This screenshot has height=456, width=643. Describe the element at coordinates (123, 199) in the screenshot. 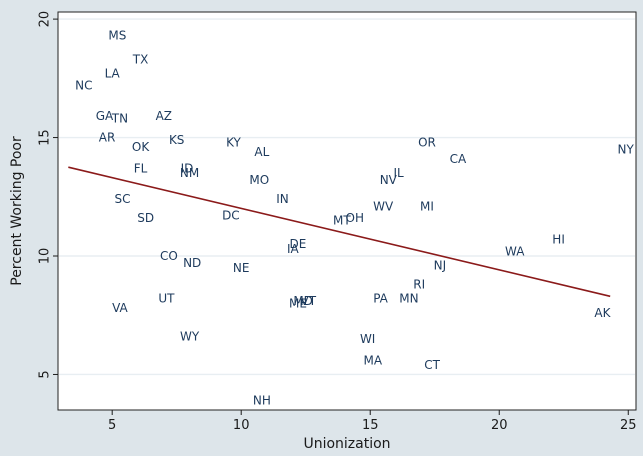

I see `point-label-sc: SC` at that location.